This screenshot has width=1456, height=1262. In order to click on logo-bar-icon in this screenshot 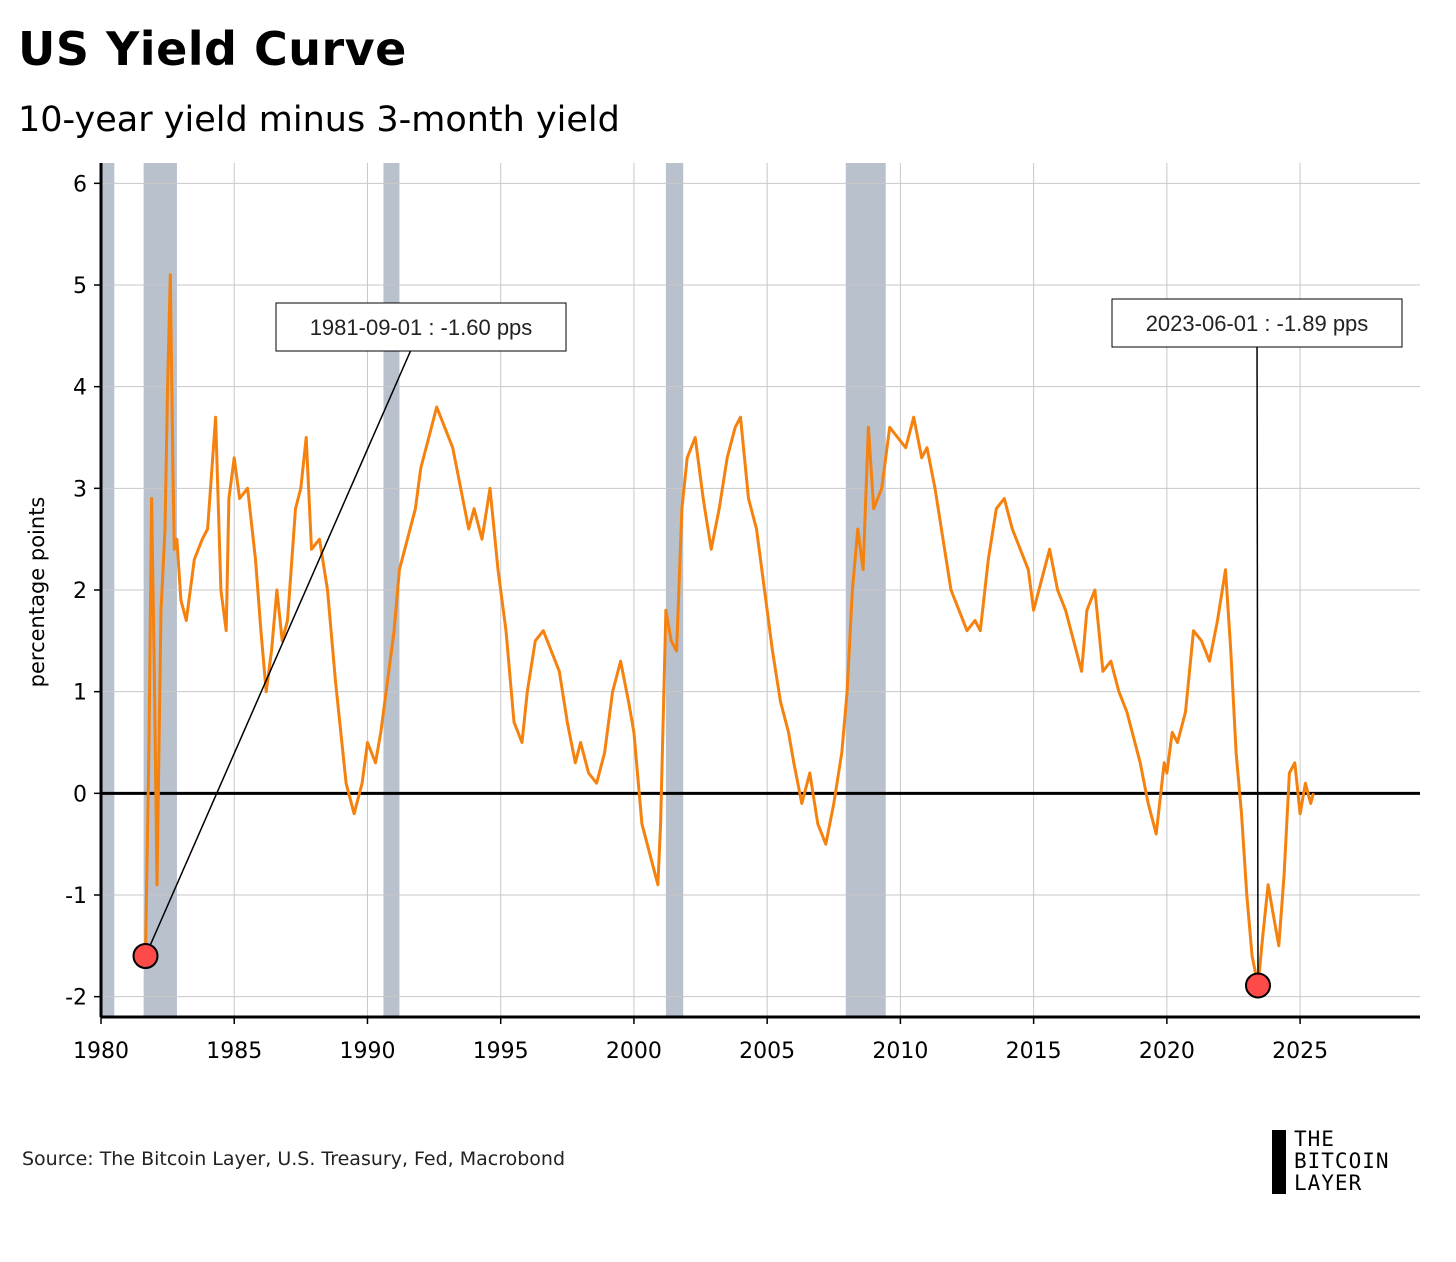, I will do `click(1279, 1162)`.